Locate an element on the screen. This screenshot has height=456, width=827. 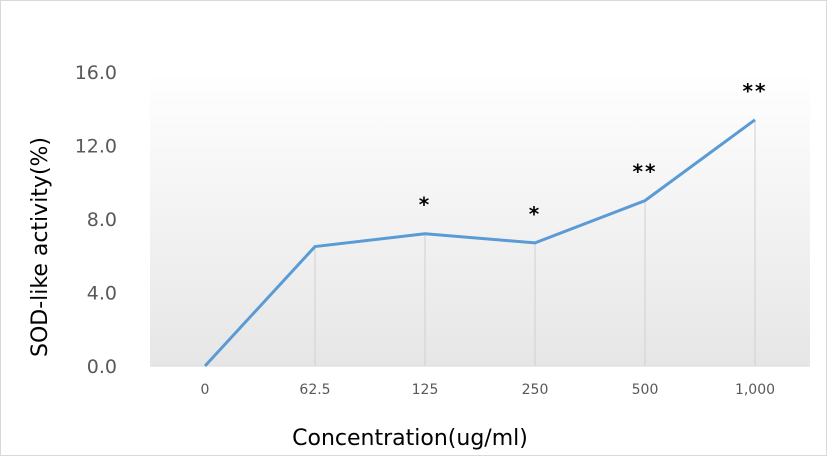
y-axis-label: SOD-like activity(%) is located at coordinates (40, 247).